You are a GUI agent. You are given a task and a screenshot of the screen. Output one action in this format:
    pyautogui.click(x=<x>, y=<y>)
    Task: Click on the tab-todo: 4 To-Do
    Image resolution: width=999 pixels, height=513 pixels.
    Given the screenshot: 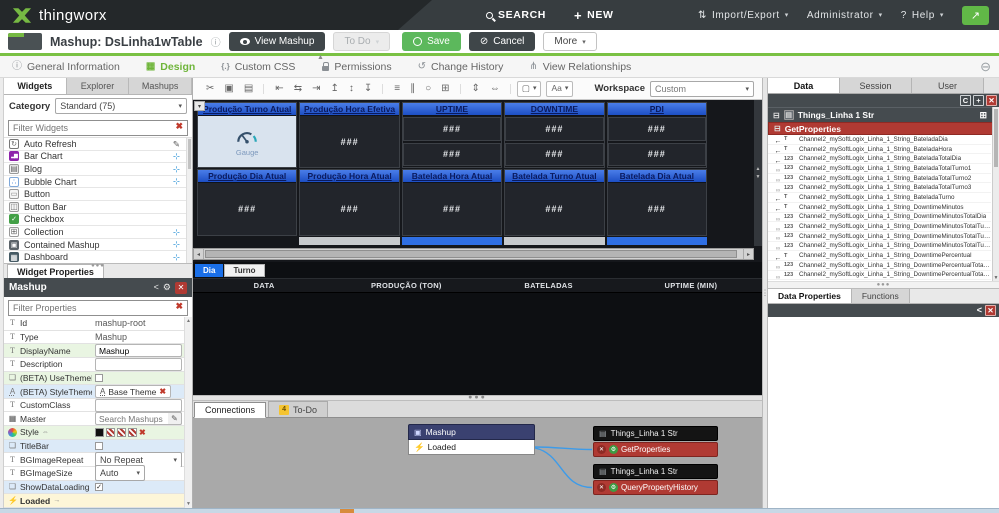 What is the action you would take?
    pyautogui.click(x=298, y=409)
    